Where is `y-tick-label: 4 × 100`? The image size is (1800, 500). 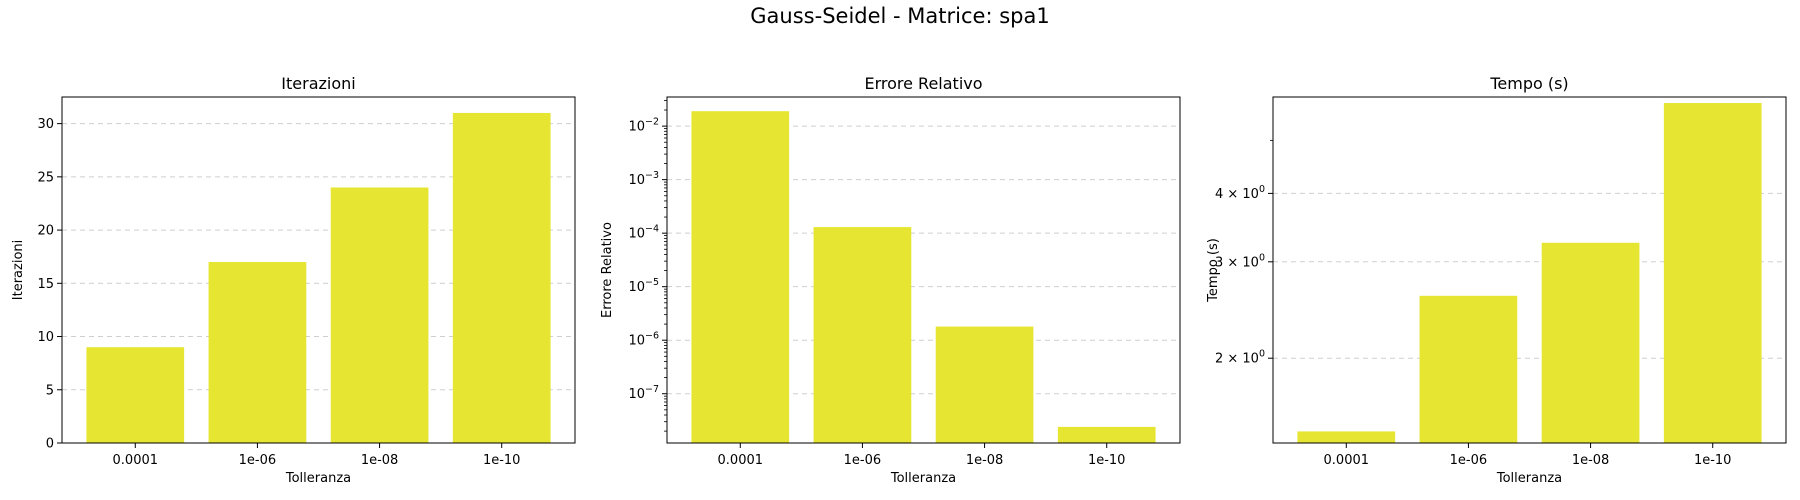 y-tick-label: 4 × 100 is located at coordinates (1240, 193).